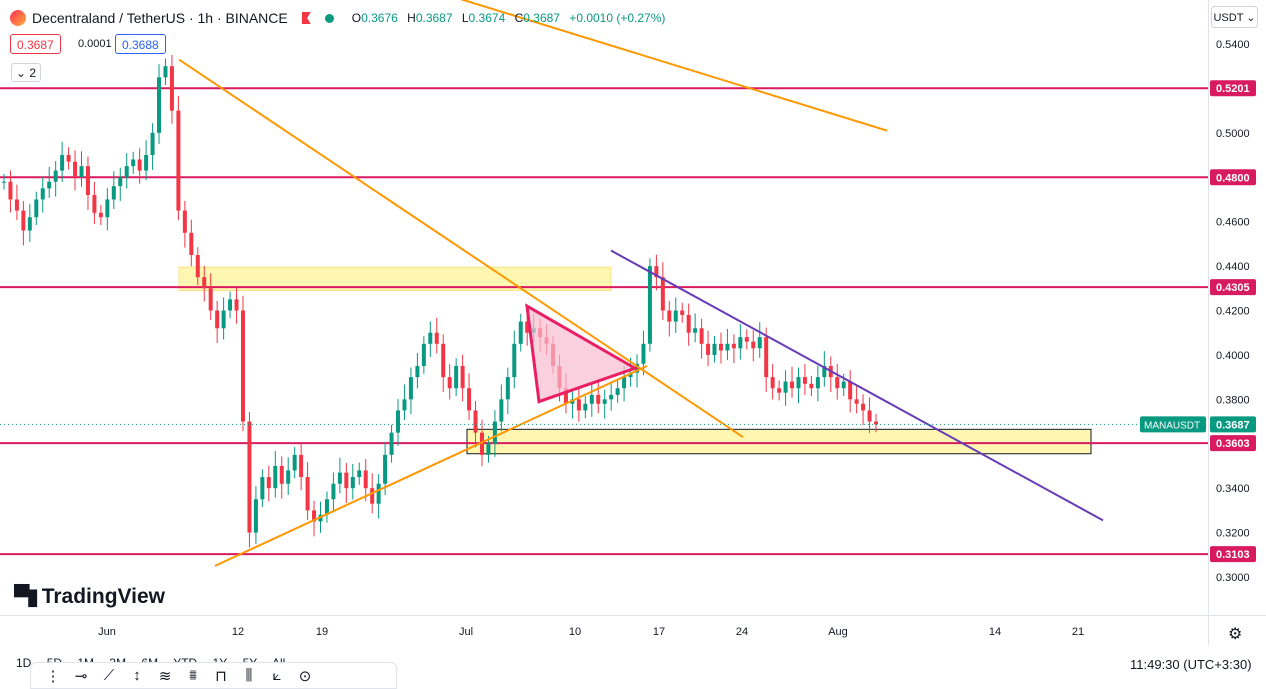 The image size is (1266, 689). Describe the element at coordinates (213, 675) in the screenshot. I see `drawing-toolbar: ⋮ ⊸ ⟋ ↕ ≋ ⩩ ⊓ ⫼ ⟀ ⊙` at that location.